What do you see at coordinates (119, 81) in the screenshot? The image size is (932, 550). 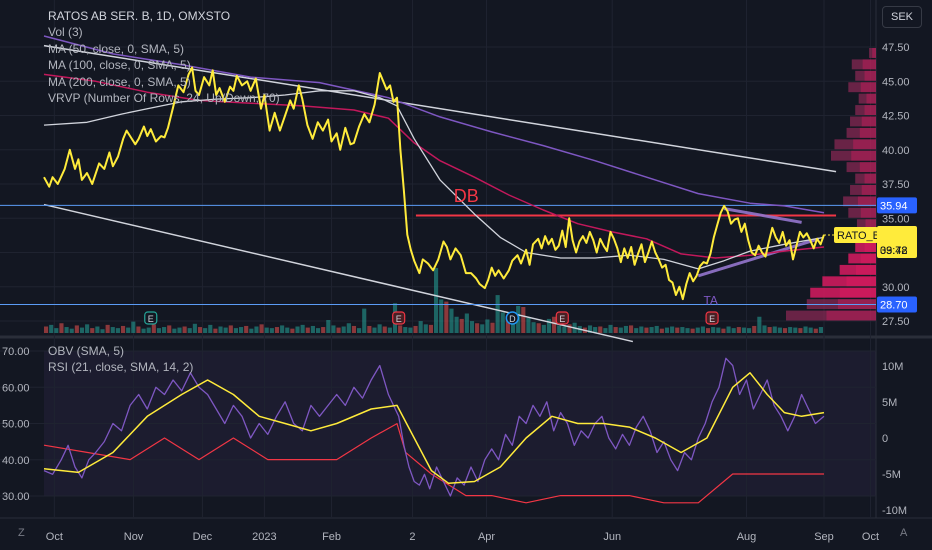 I see `indicator-ma200: MA (200, close, 0, SMA, 5)` at bounding box center [119, 81].